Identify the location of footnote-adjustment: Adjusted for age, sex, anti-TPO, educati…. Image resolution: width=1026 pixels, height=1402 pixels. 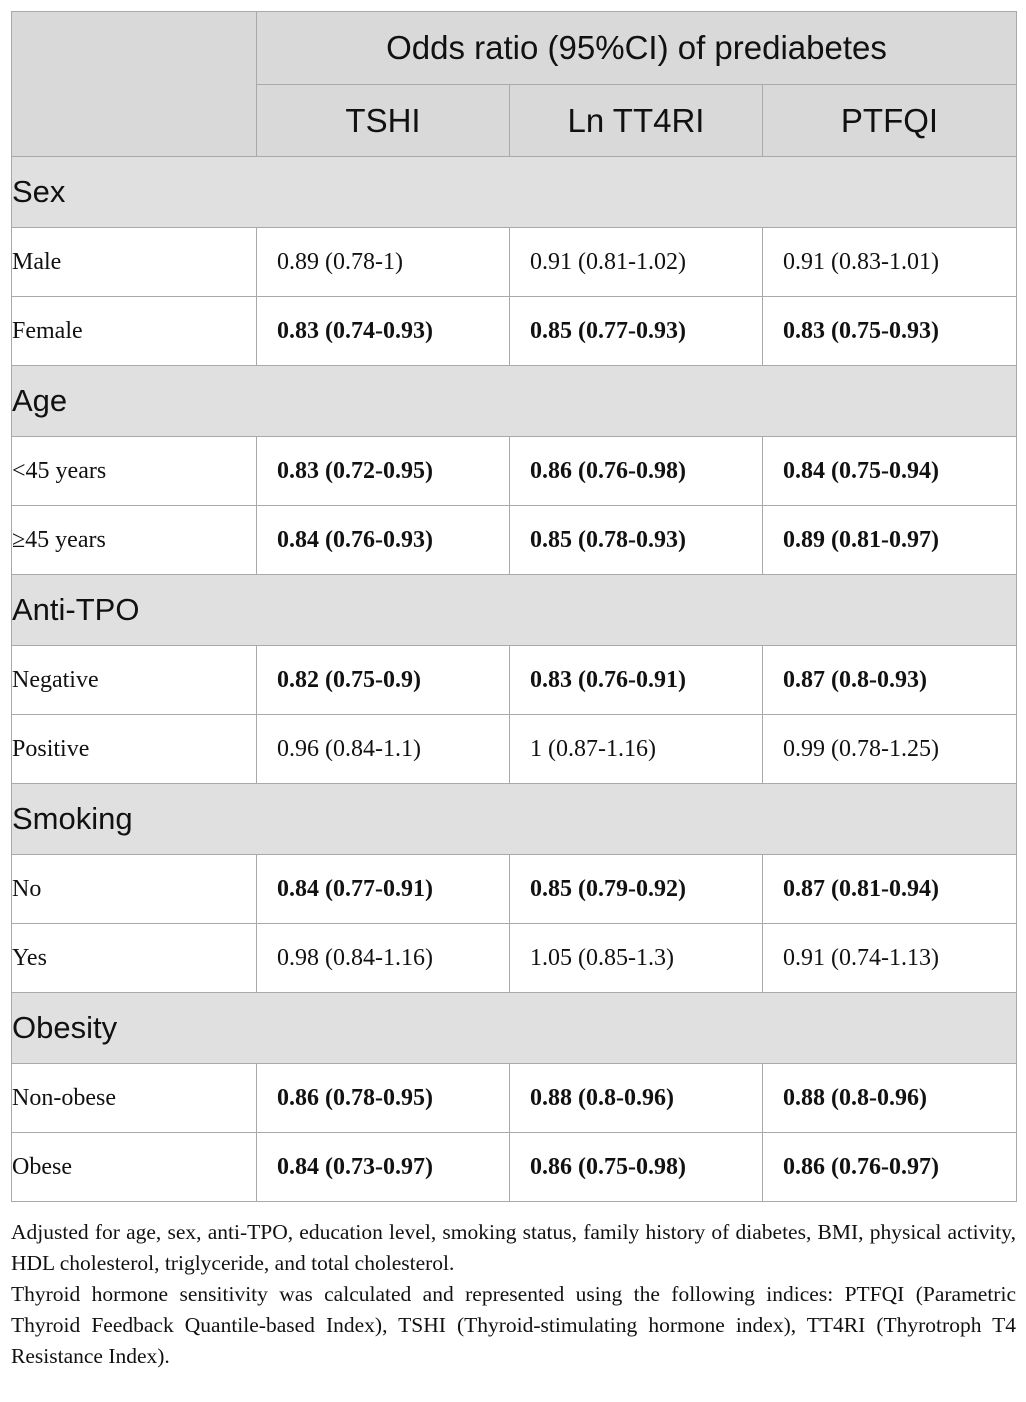
(513, 1247).